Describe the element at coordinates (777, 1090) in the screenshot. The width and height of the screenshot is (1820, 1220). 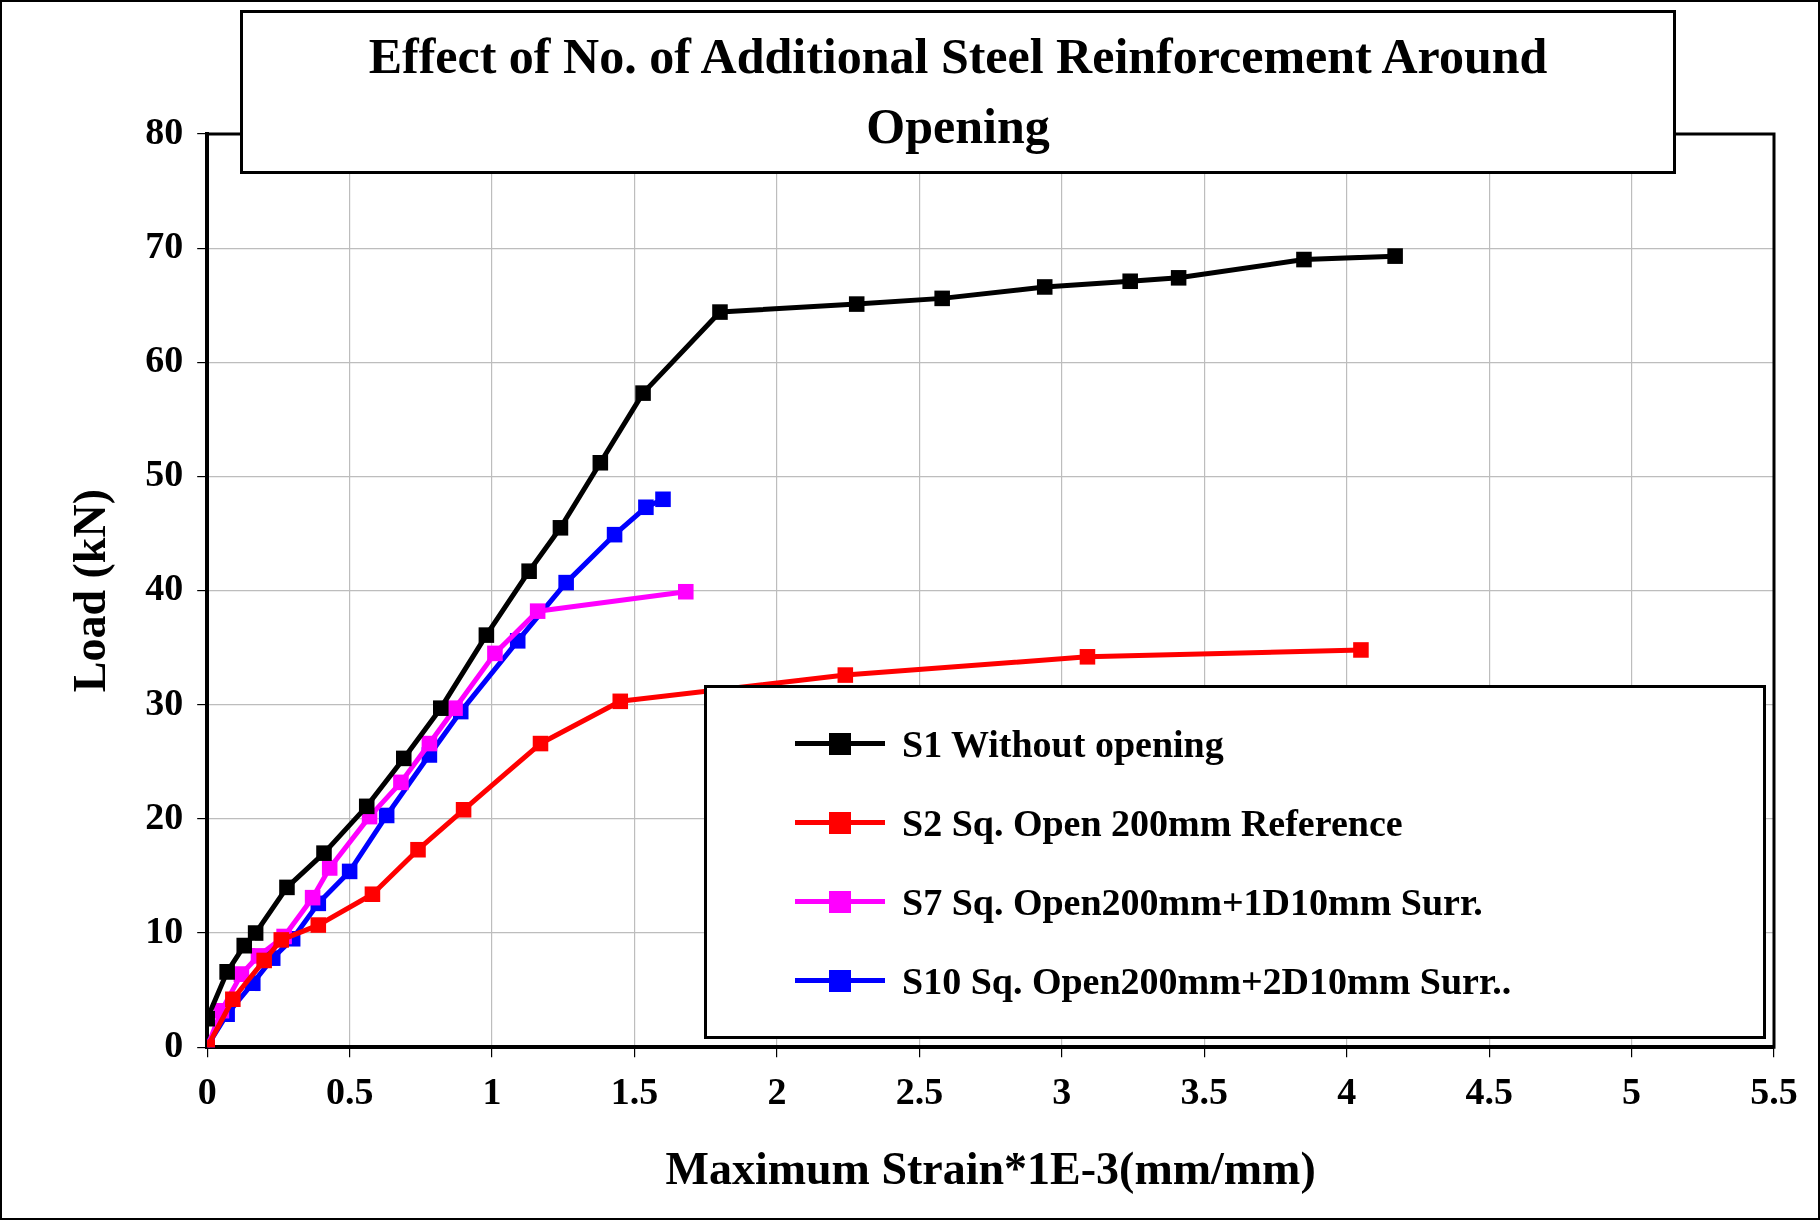
I see `x-tick-label: 2` at that location.